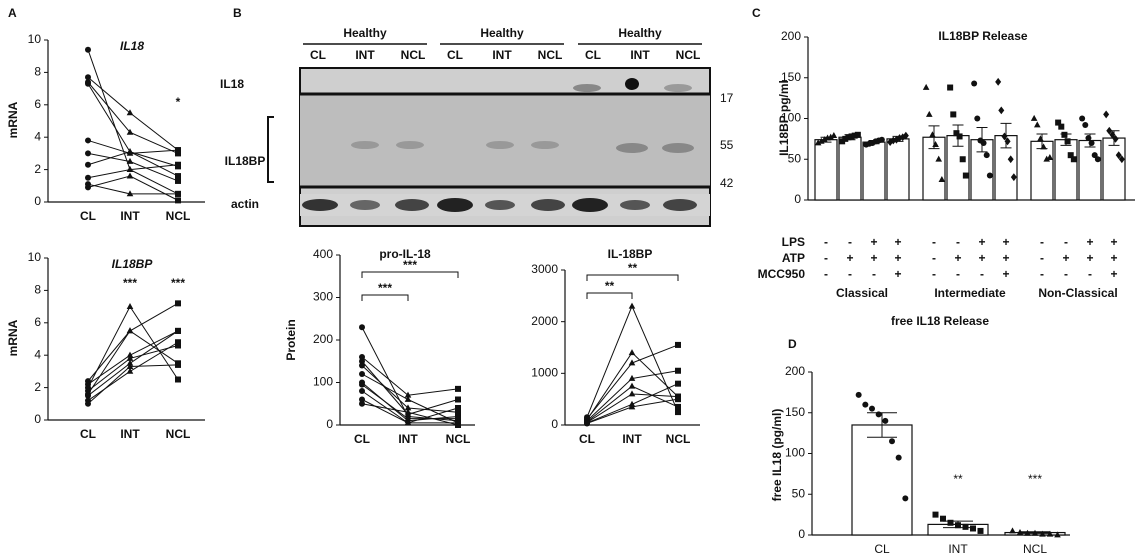 The width and height of the screenshot is (1136, 554). Describe the element at coordinates (970, 293) in the screenshot. I see `group-label: Intermediate` at that location.